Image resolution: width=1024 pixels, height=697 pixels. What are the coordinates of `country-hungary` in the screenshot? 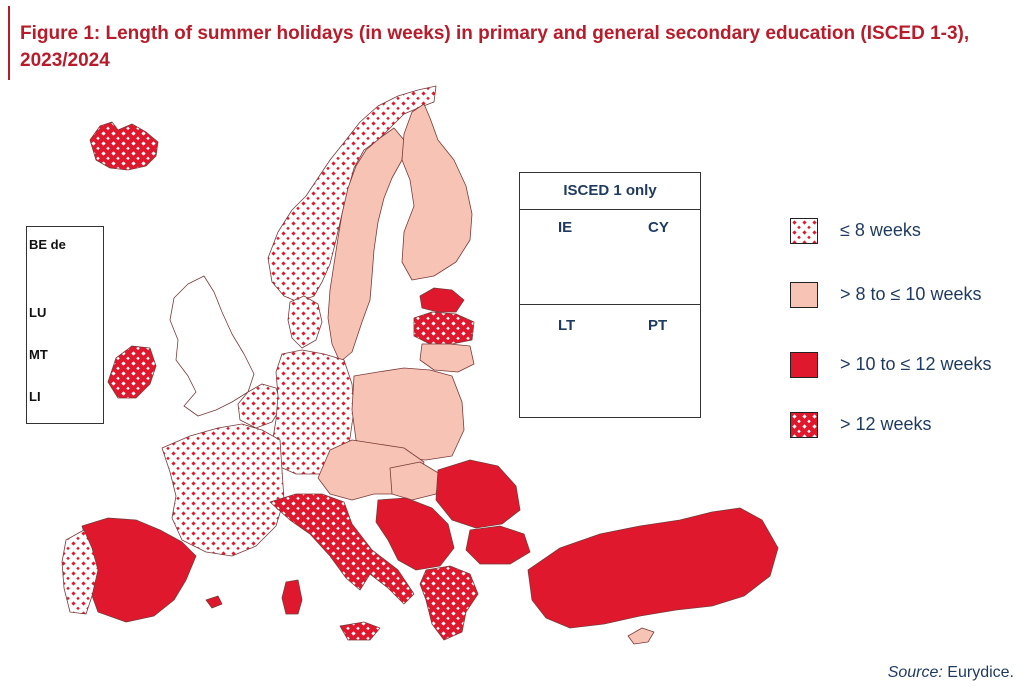 It's located at (415, 481).